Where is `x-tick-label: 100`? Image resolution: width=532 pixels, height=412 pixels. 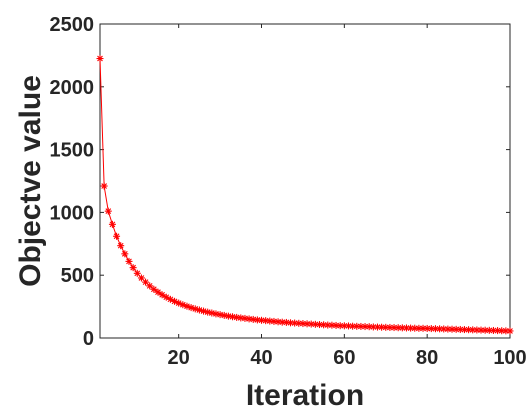 x-tick-label: 100 is located at coordinates (509, 358).